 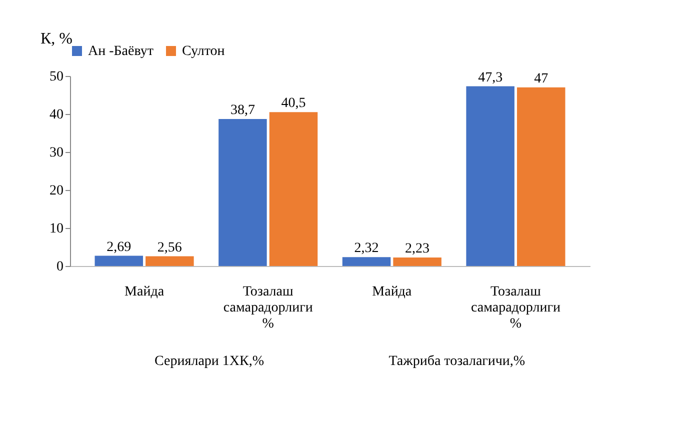 I want to click on data-label: 2,56, so click(x=169, y=248).